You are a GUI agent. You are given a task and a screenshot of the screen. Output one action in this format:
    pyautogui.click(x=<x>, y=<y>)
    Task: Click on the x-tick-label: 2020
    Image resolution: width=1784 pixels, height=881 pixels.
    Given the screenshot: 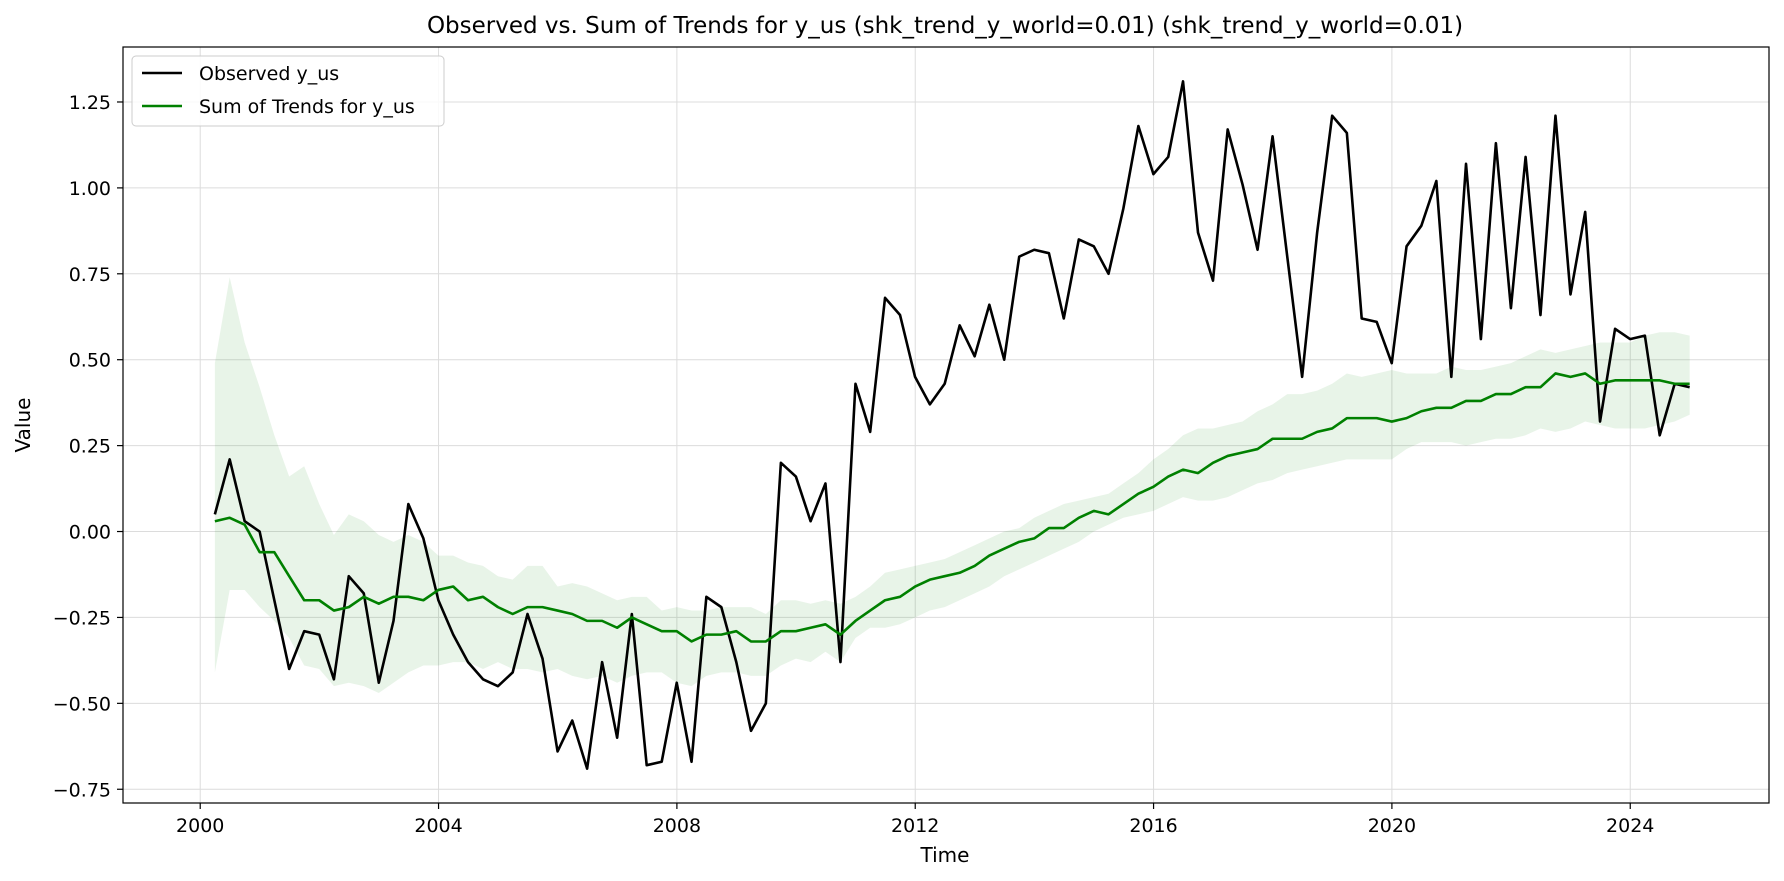 What is the action you would take?
    pyautogui.click(x=1392, y=826)
    